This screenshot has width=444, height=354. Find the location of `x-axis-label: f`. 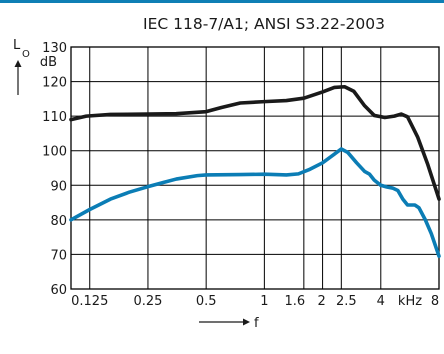

x-axis-label: f is located at coordinates (256, 323).